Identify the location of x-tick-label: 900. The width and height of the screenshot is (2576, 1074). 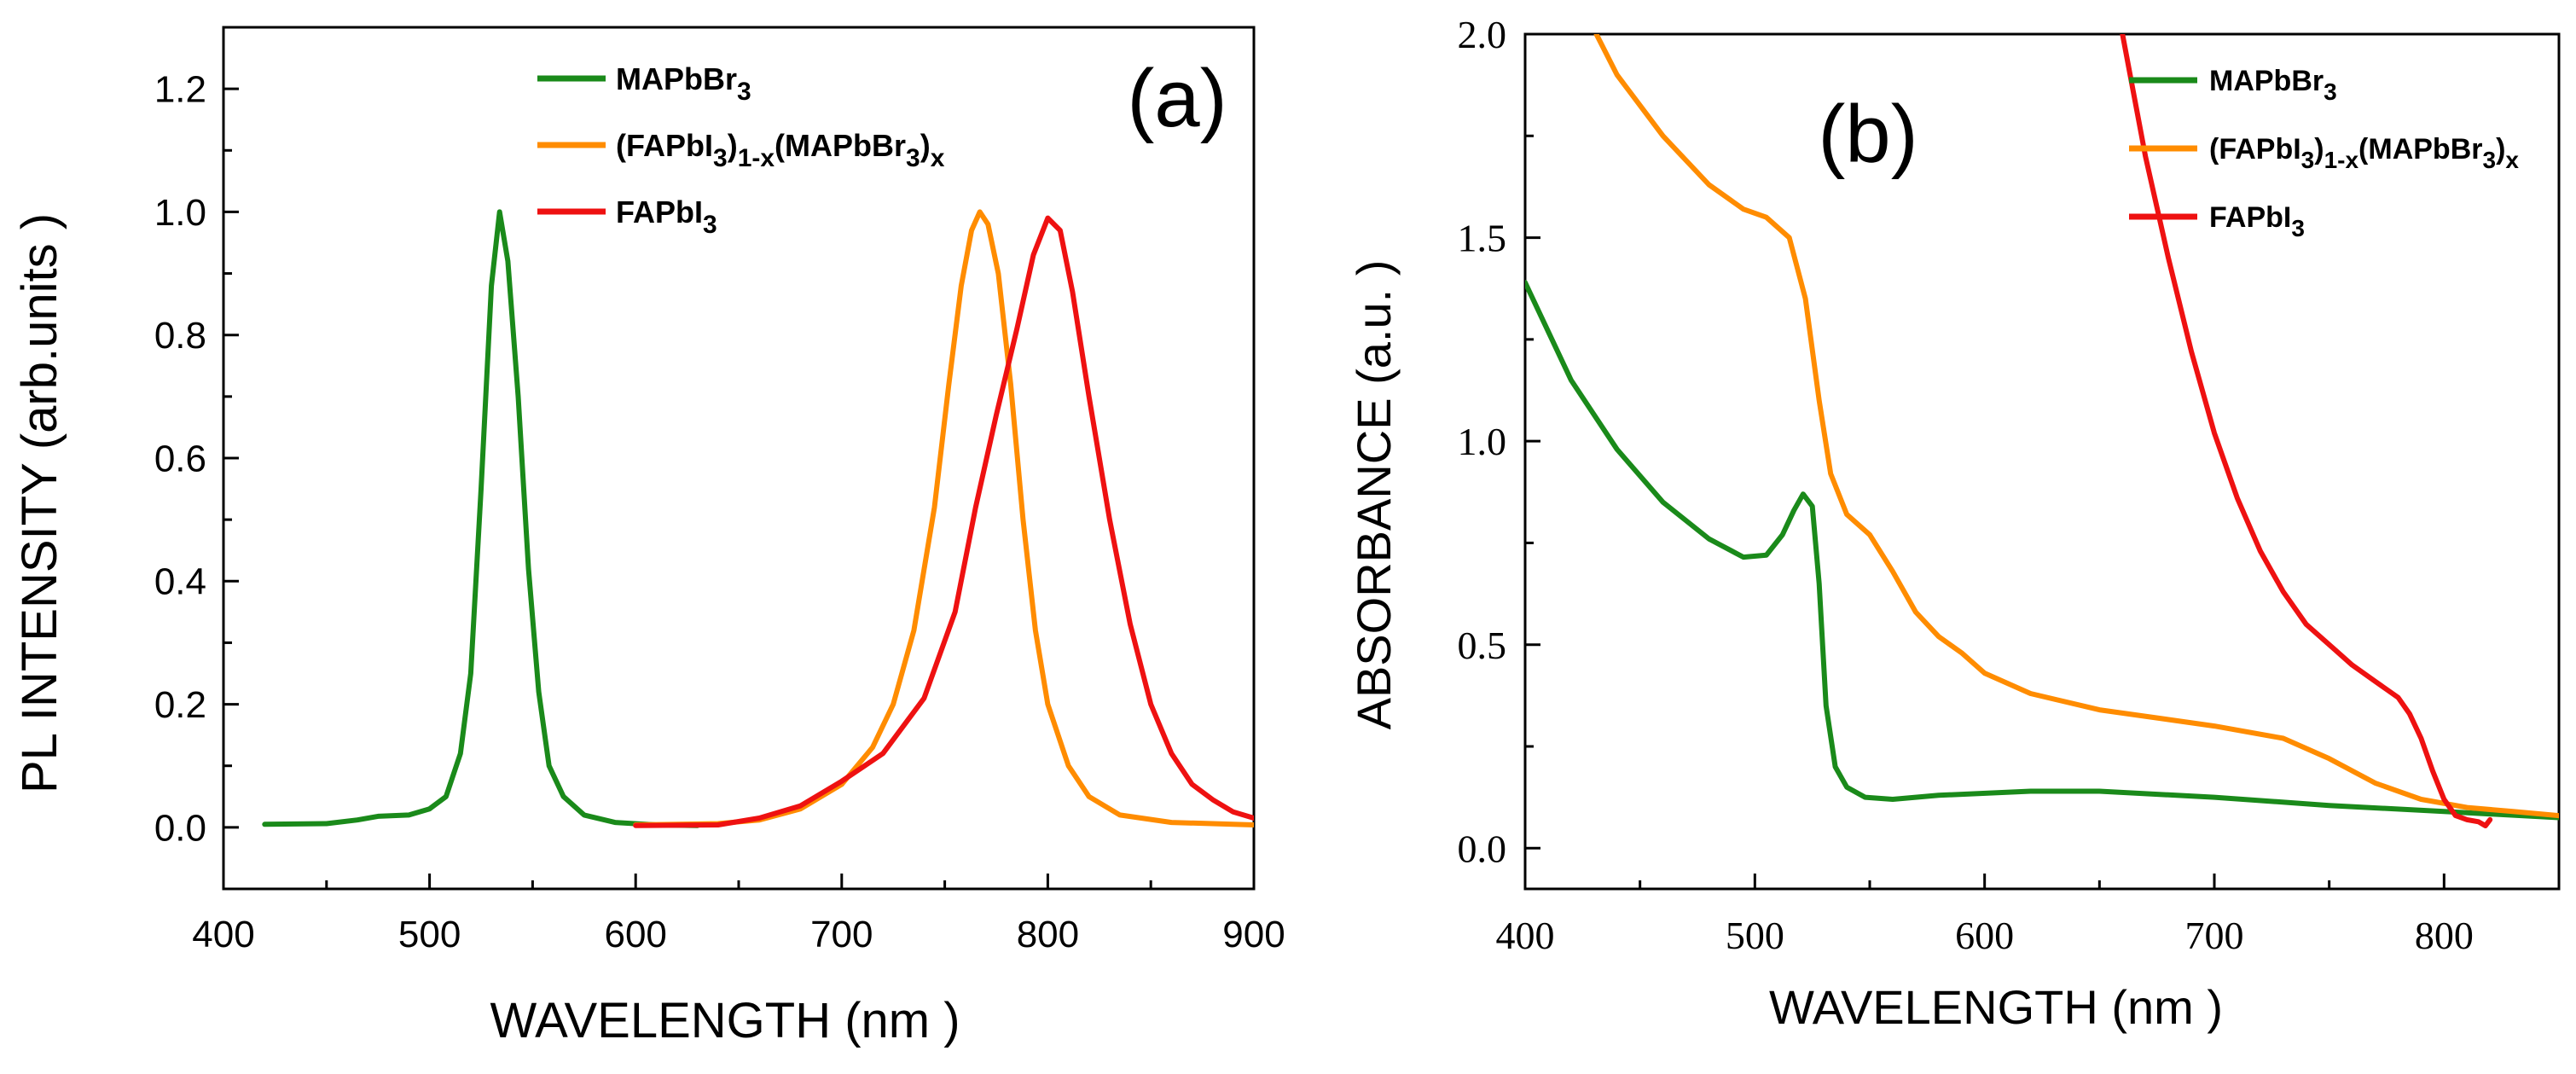
(1253, 934).